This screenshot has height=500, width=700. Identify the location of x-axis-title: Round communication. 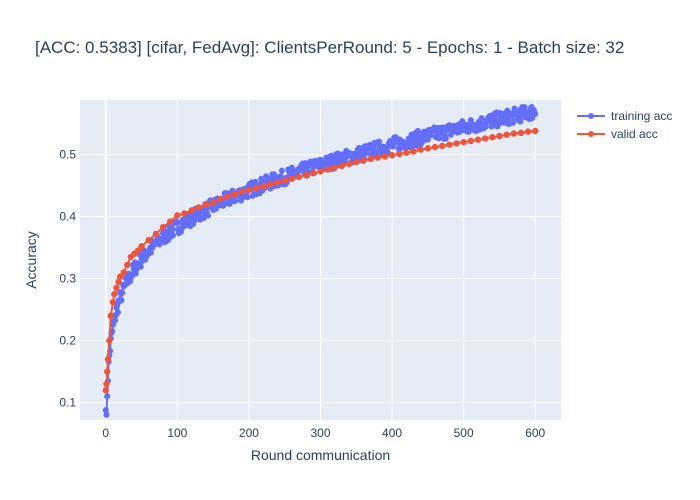
(320, 455).